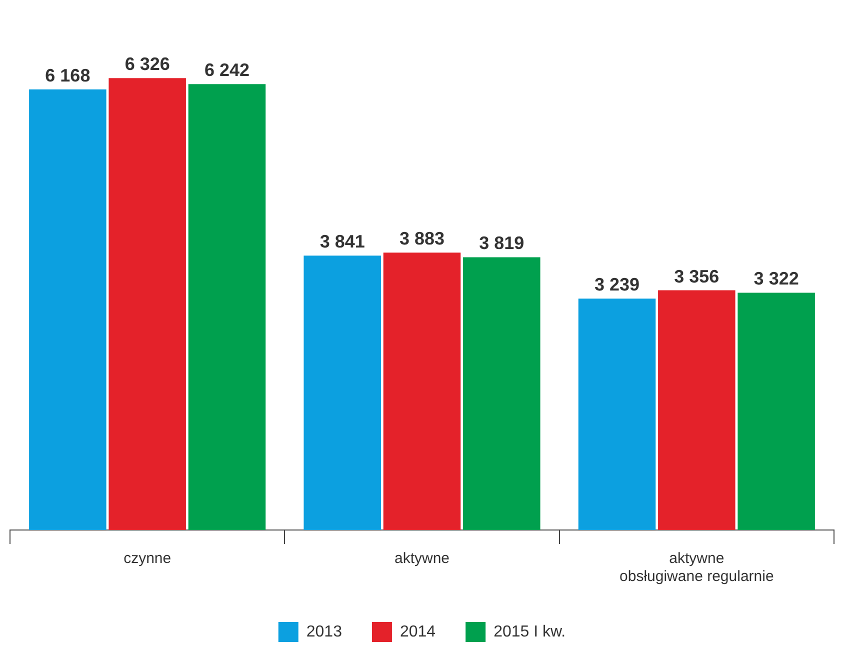  I want to click on legend-label: 2015 I kw., so click(530, 631).